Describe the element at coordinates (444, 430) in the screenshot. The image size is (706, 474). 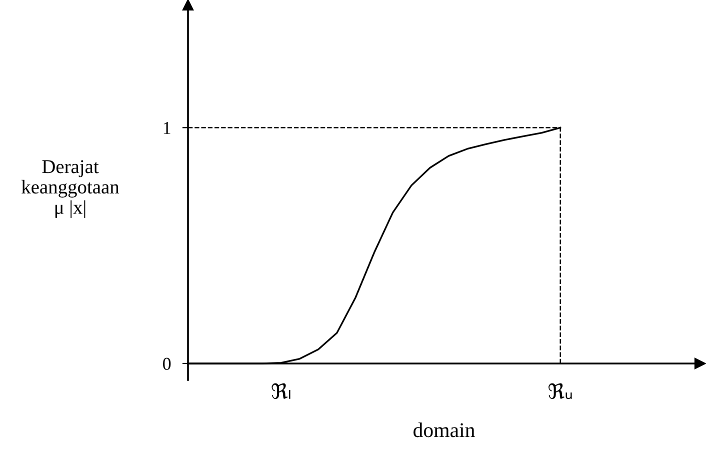
I see `x-axis-title: domain` at that location.